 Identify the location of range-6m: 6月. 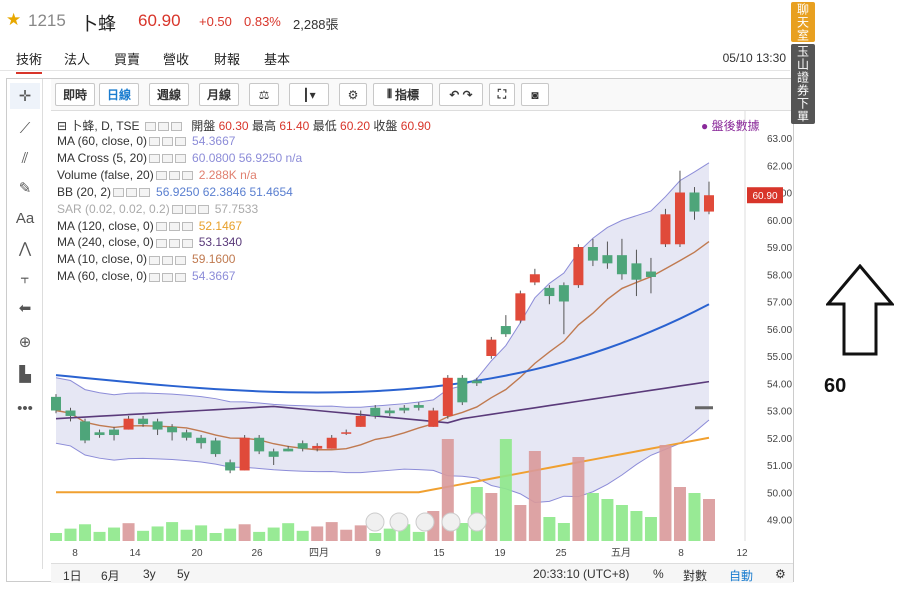
(110, 576).